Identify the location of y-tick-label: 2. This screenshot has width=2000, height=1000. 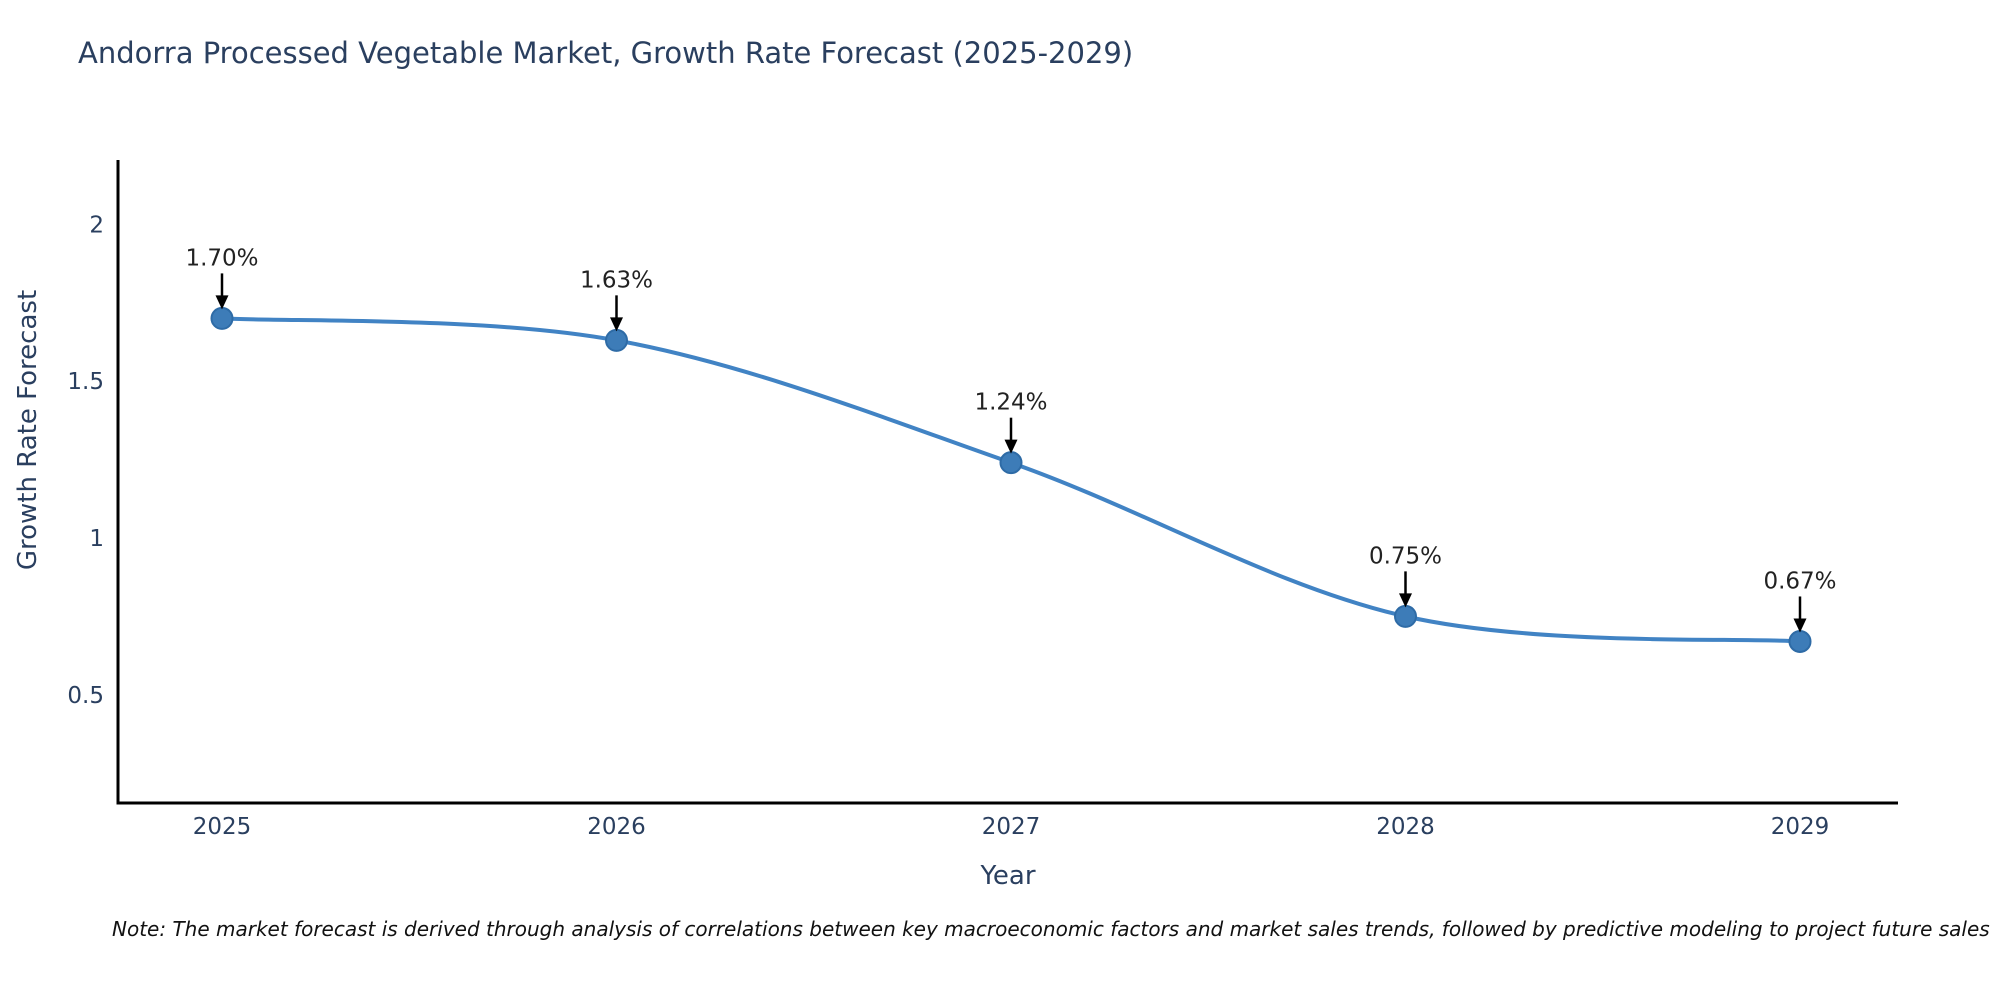
(96, 225).